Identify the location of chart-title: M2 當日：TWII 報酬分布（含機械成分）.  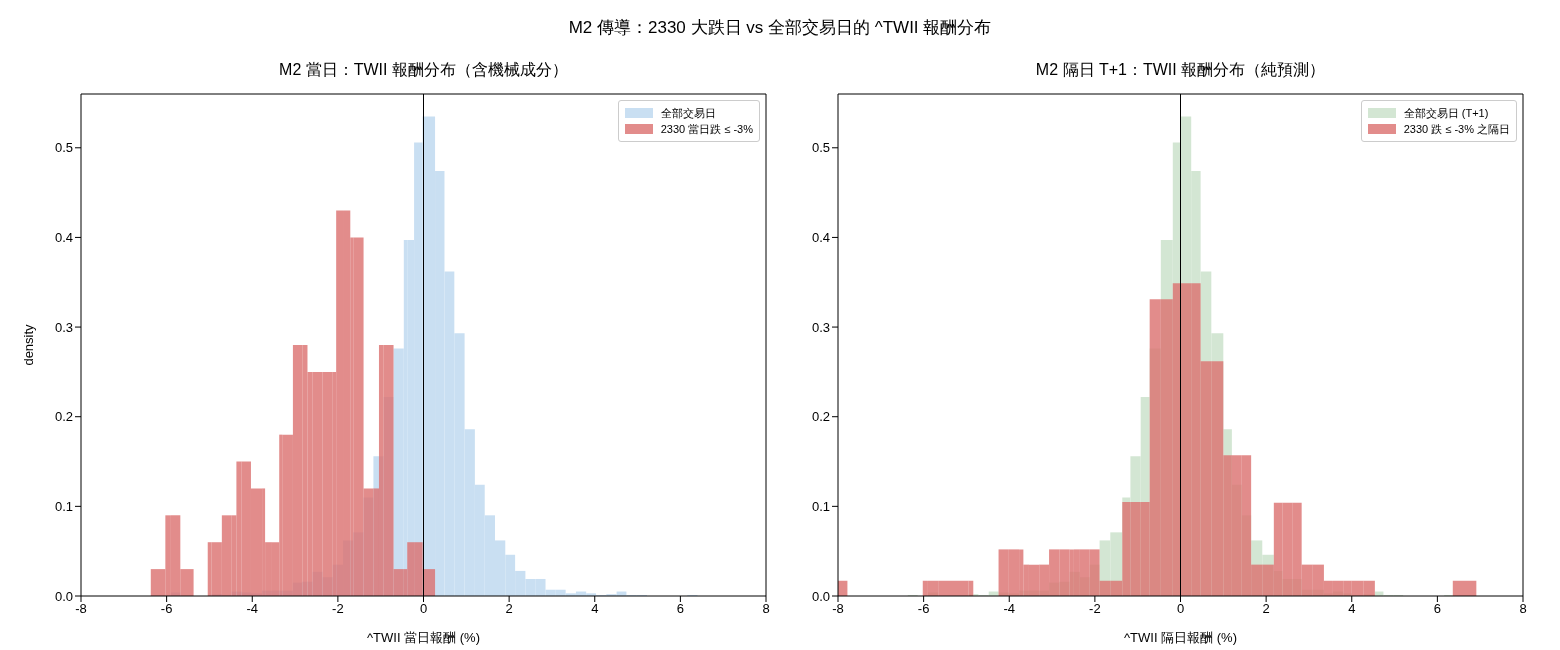
(423, 70).